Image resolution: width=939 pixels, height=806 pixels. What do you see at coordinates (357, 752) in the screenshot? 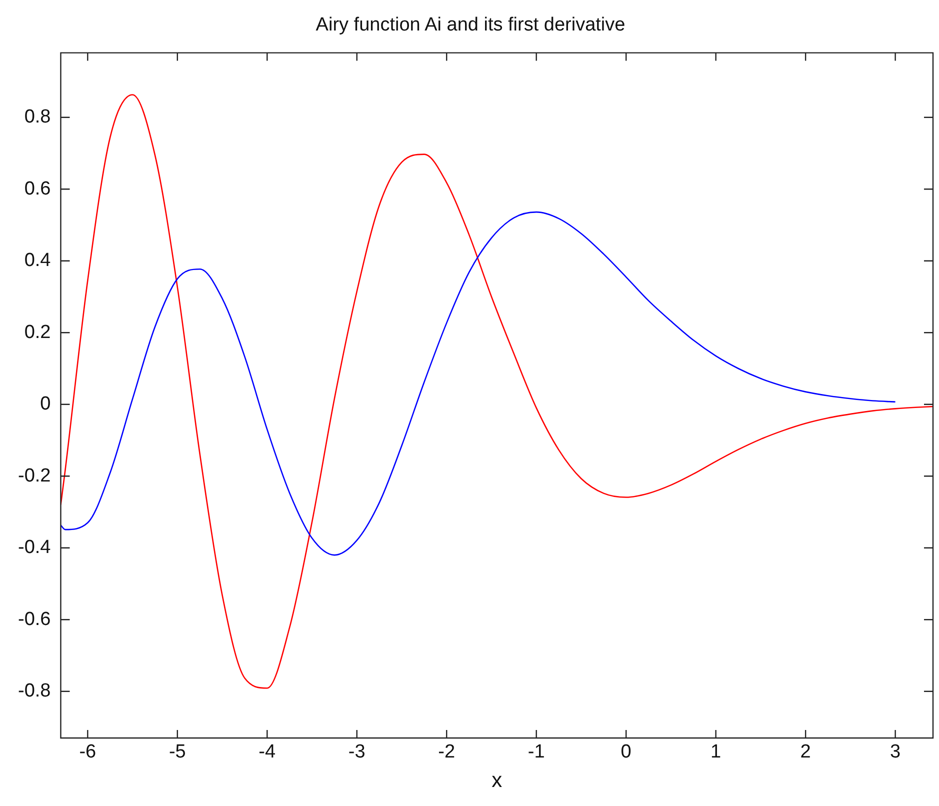
I see `x-tick-label: -3` at bounding box center [357, 752].